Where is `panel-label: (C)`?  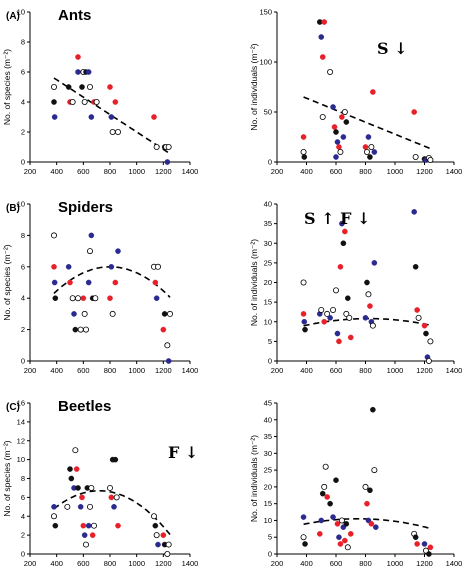
panel-label: (C) is located at coordinates (13, 407).